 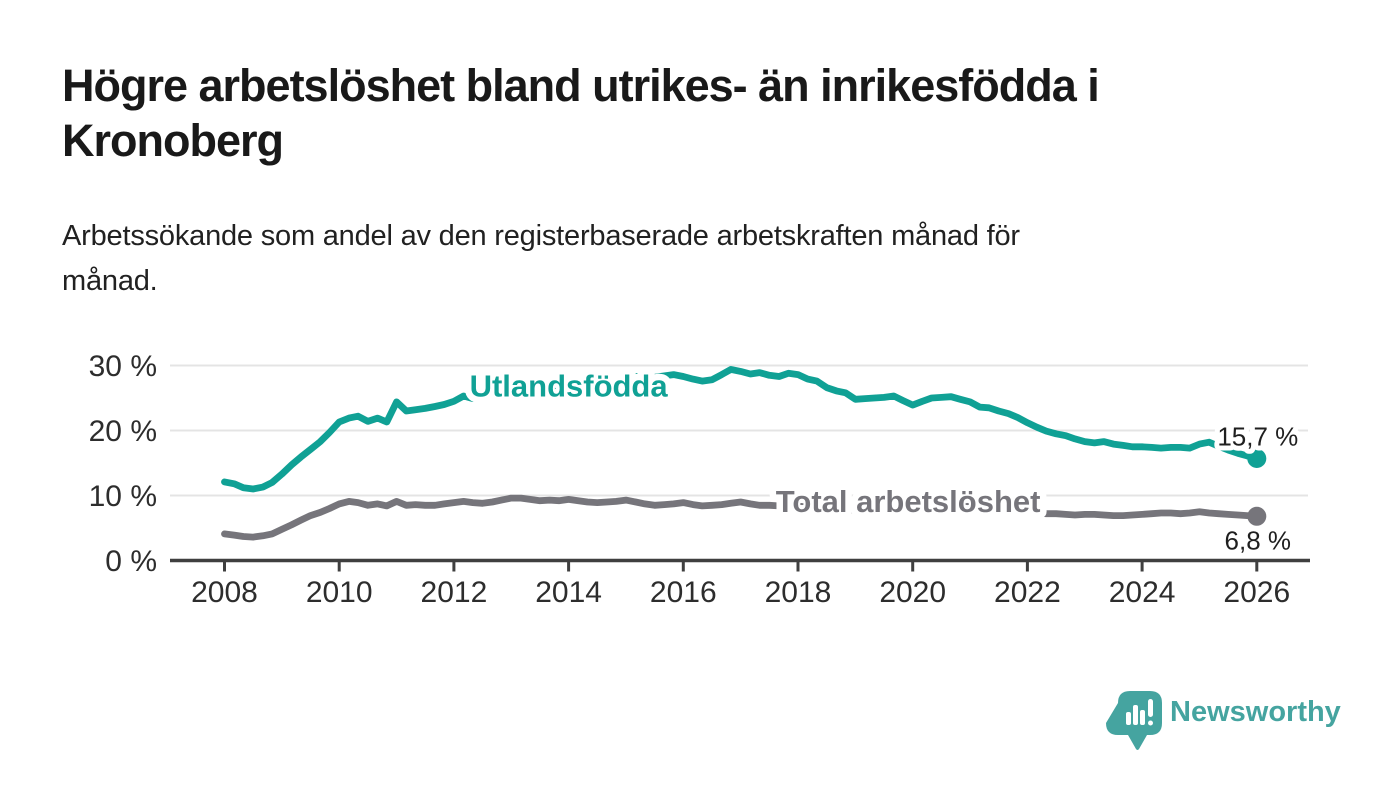 What do you see at coordinates (1257, 436) in the screenshot?
I see `end-value-label: 15,7 %` at bounding box center [1257, 436].